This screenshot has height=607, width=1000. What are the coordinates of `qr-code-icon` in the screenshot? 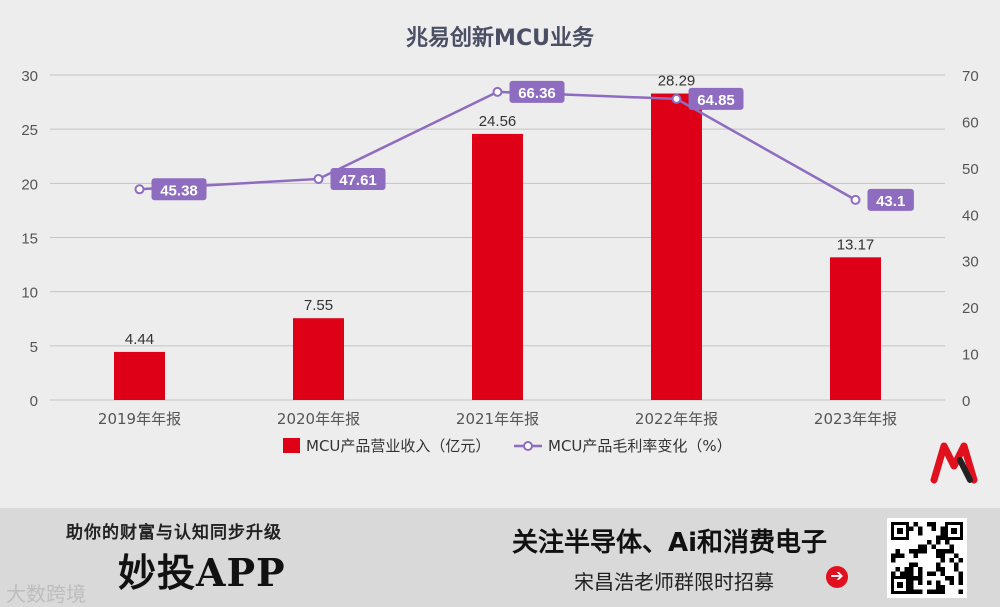 It's located at (927, 558).